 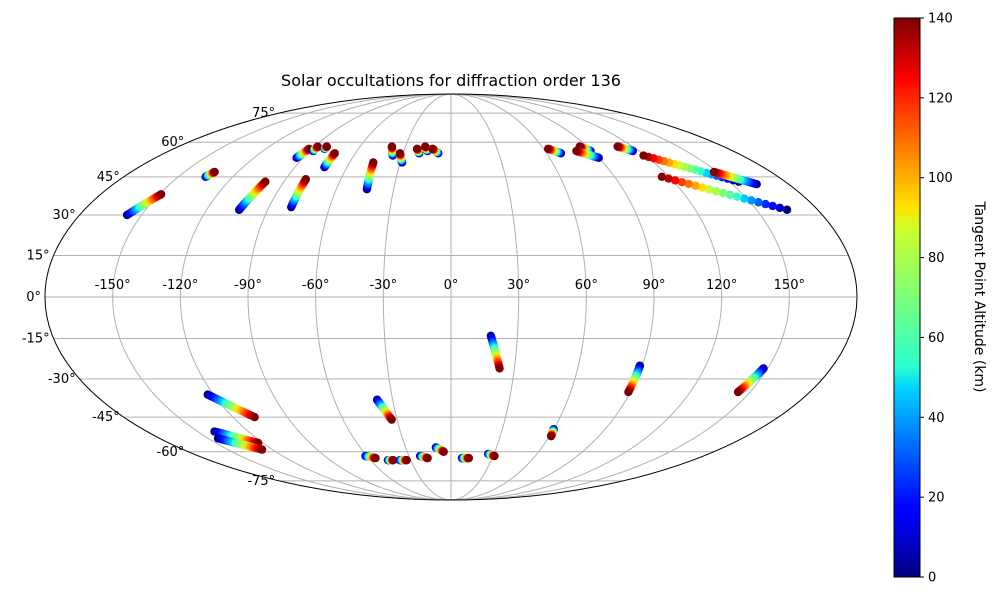 What do you see at coordinates (33, 297) in the screenshot?
I see `lat-tick-label: 0°` at bounding box center [33, 297].